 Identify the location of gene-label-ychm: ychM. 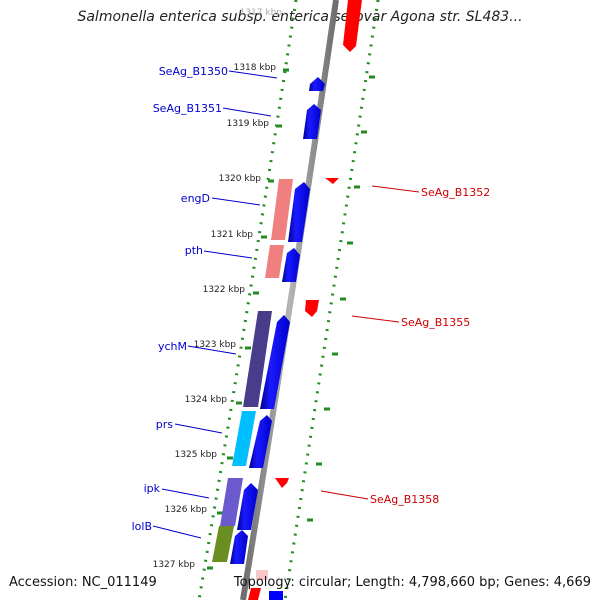
(172, 346).